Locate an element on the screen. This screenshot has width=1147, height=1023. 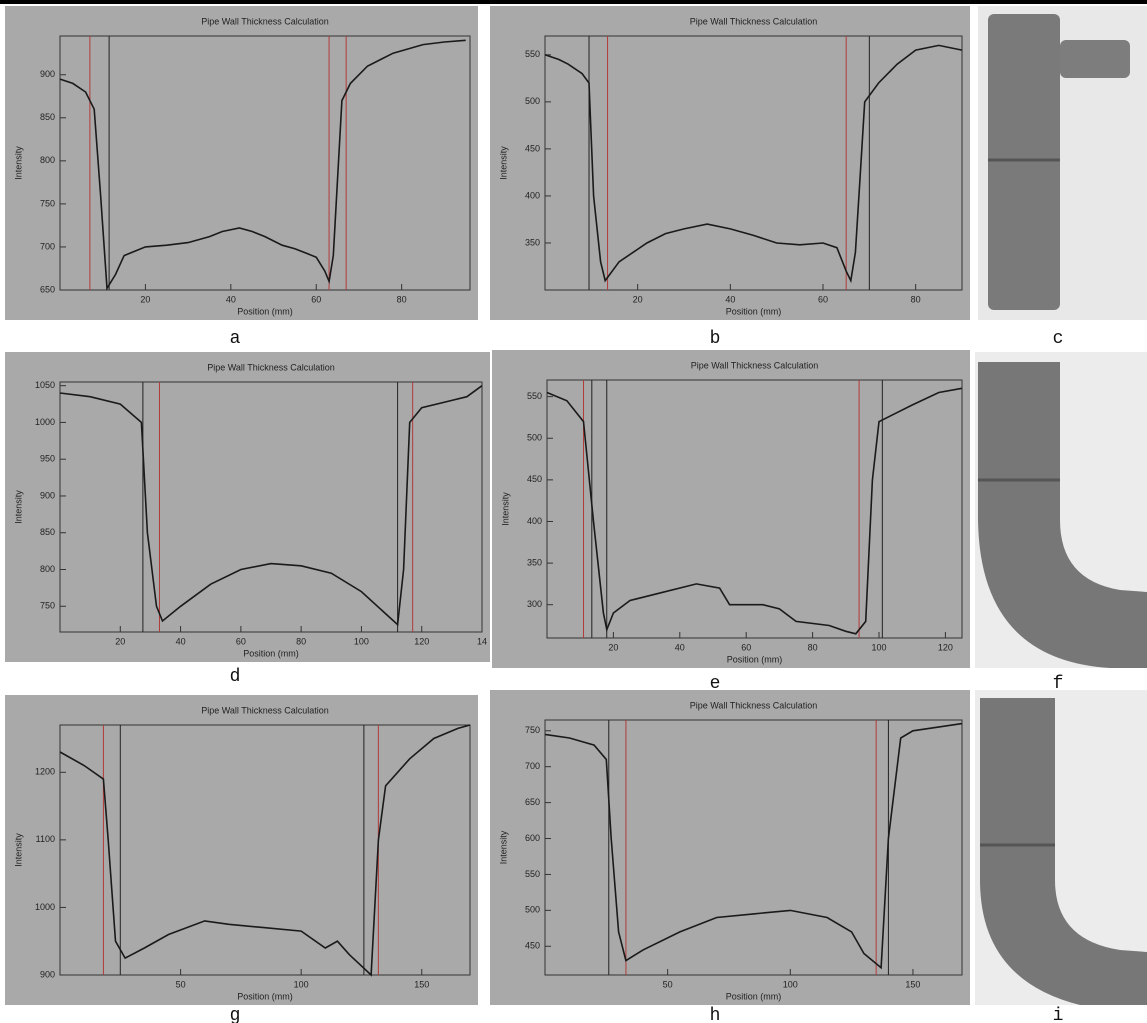
y-tick-label: 950 is located at coordinates (47, 459).